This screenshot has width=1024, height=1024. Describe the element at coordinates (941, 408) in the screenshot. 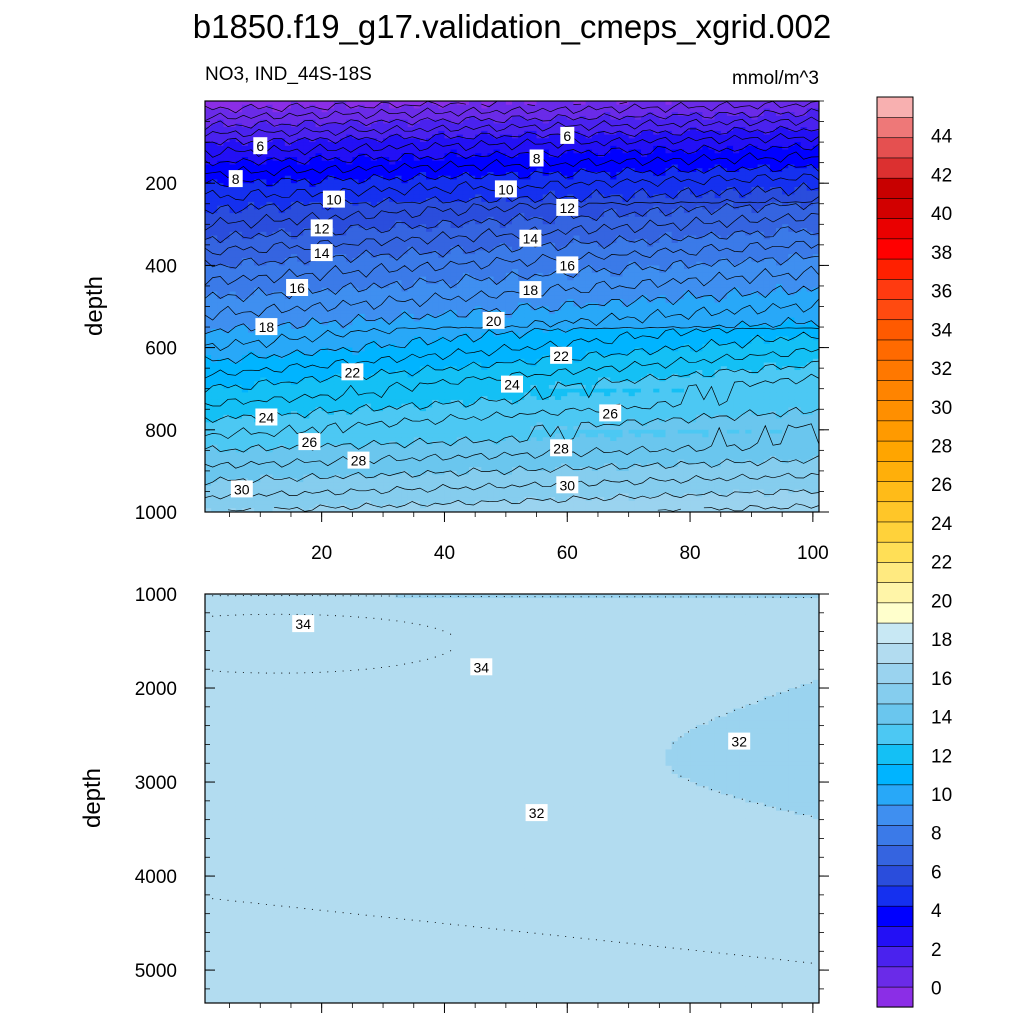

I see `colorbar-label: 30` at that location.